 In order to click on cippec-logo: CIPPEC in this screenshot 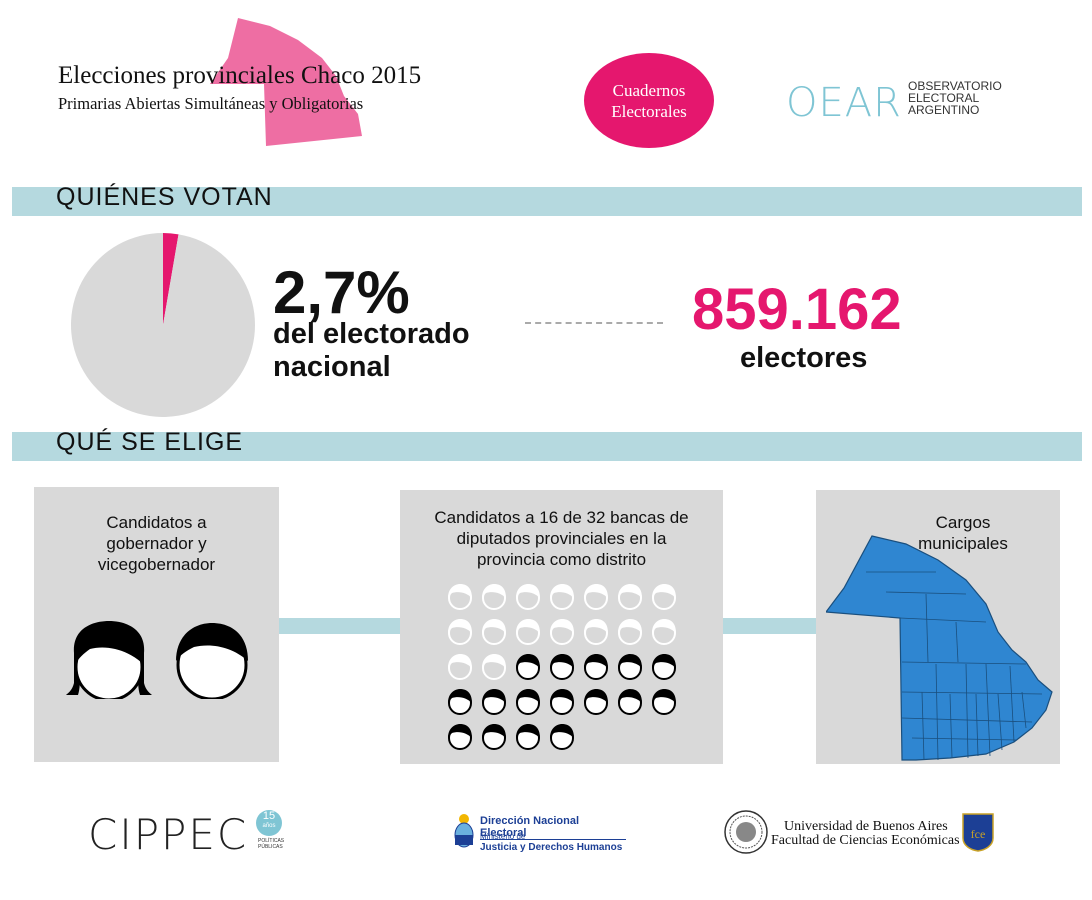, I will do `click(168, 834)`.